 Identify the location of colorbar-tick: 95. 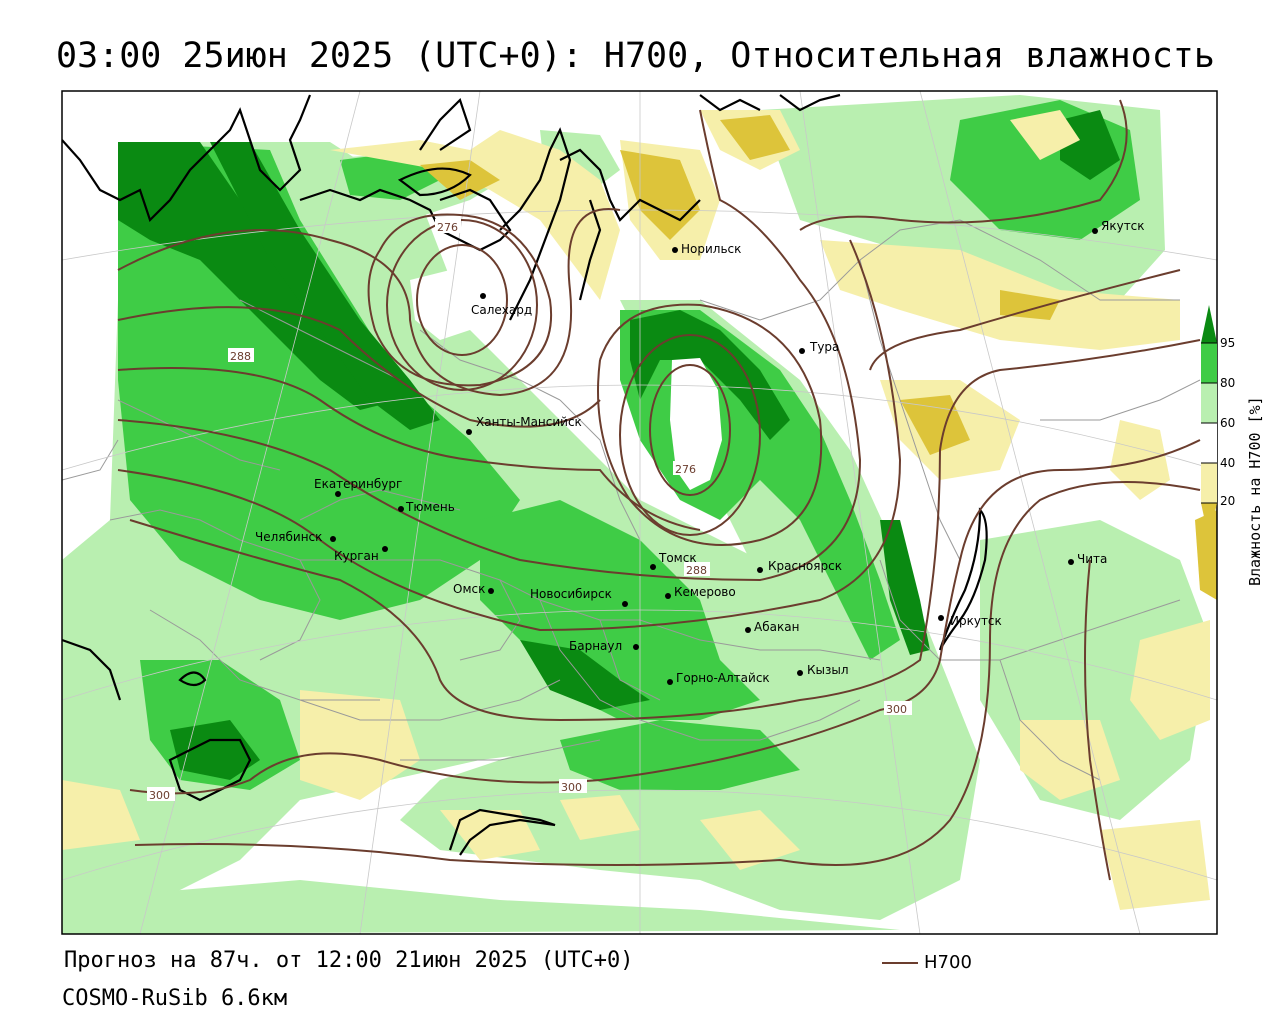
(1228, 343).